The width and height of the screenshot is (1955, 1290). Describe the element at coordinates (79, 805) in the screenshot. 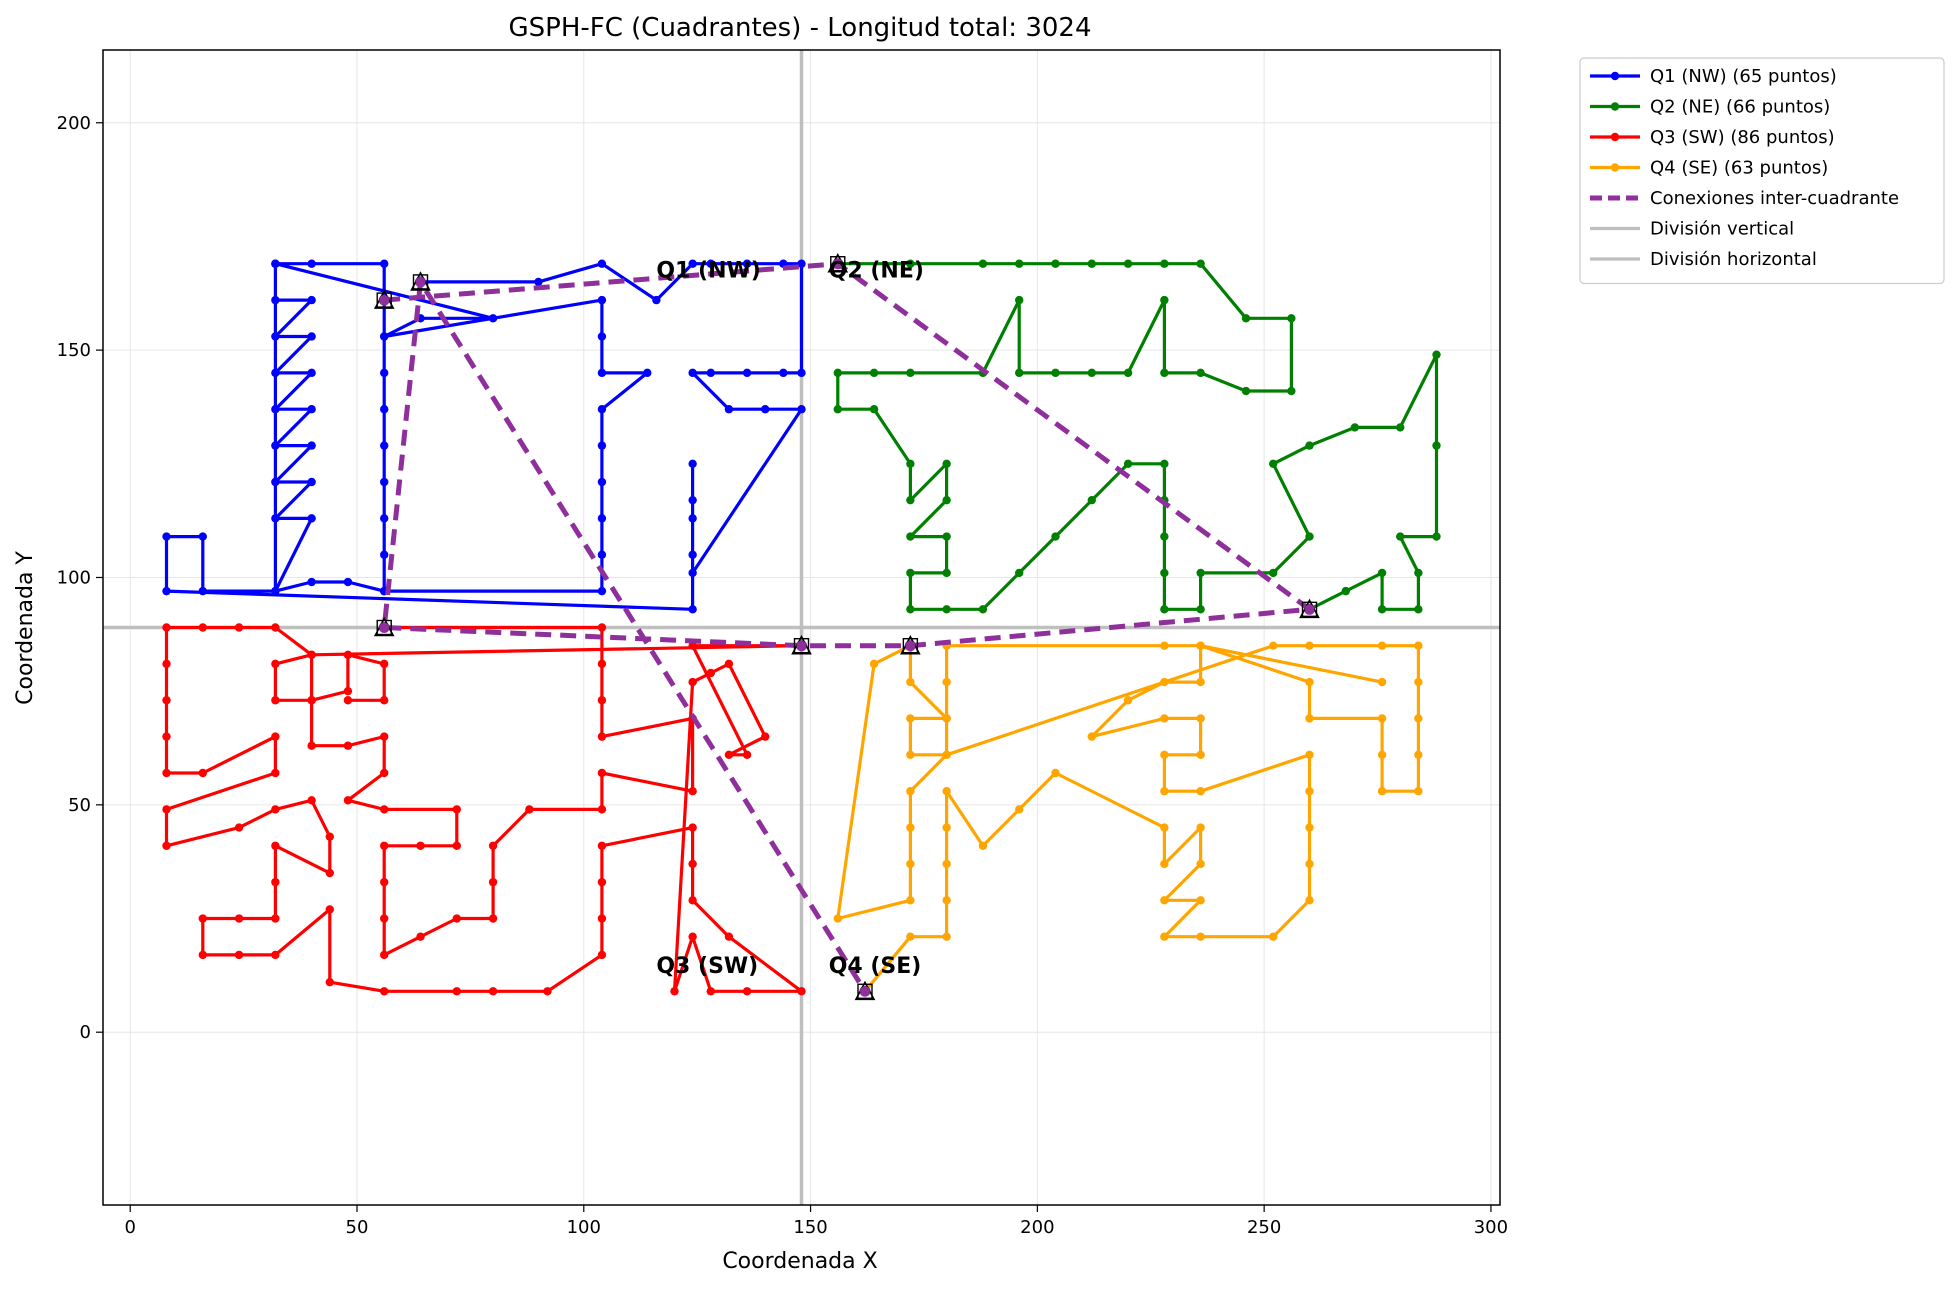

I see `y-tick-label: 50` at that location.